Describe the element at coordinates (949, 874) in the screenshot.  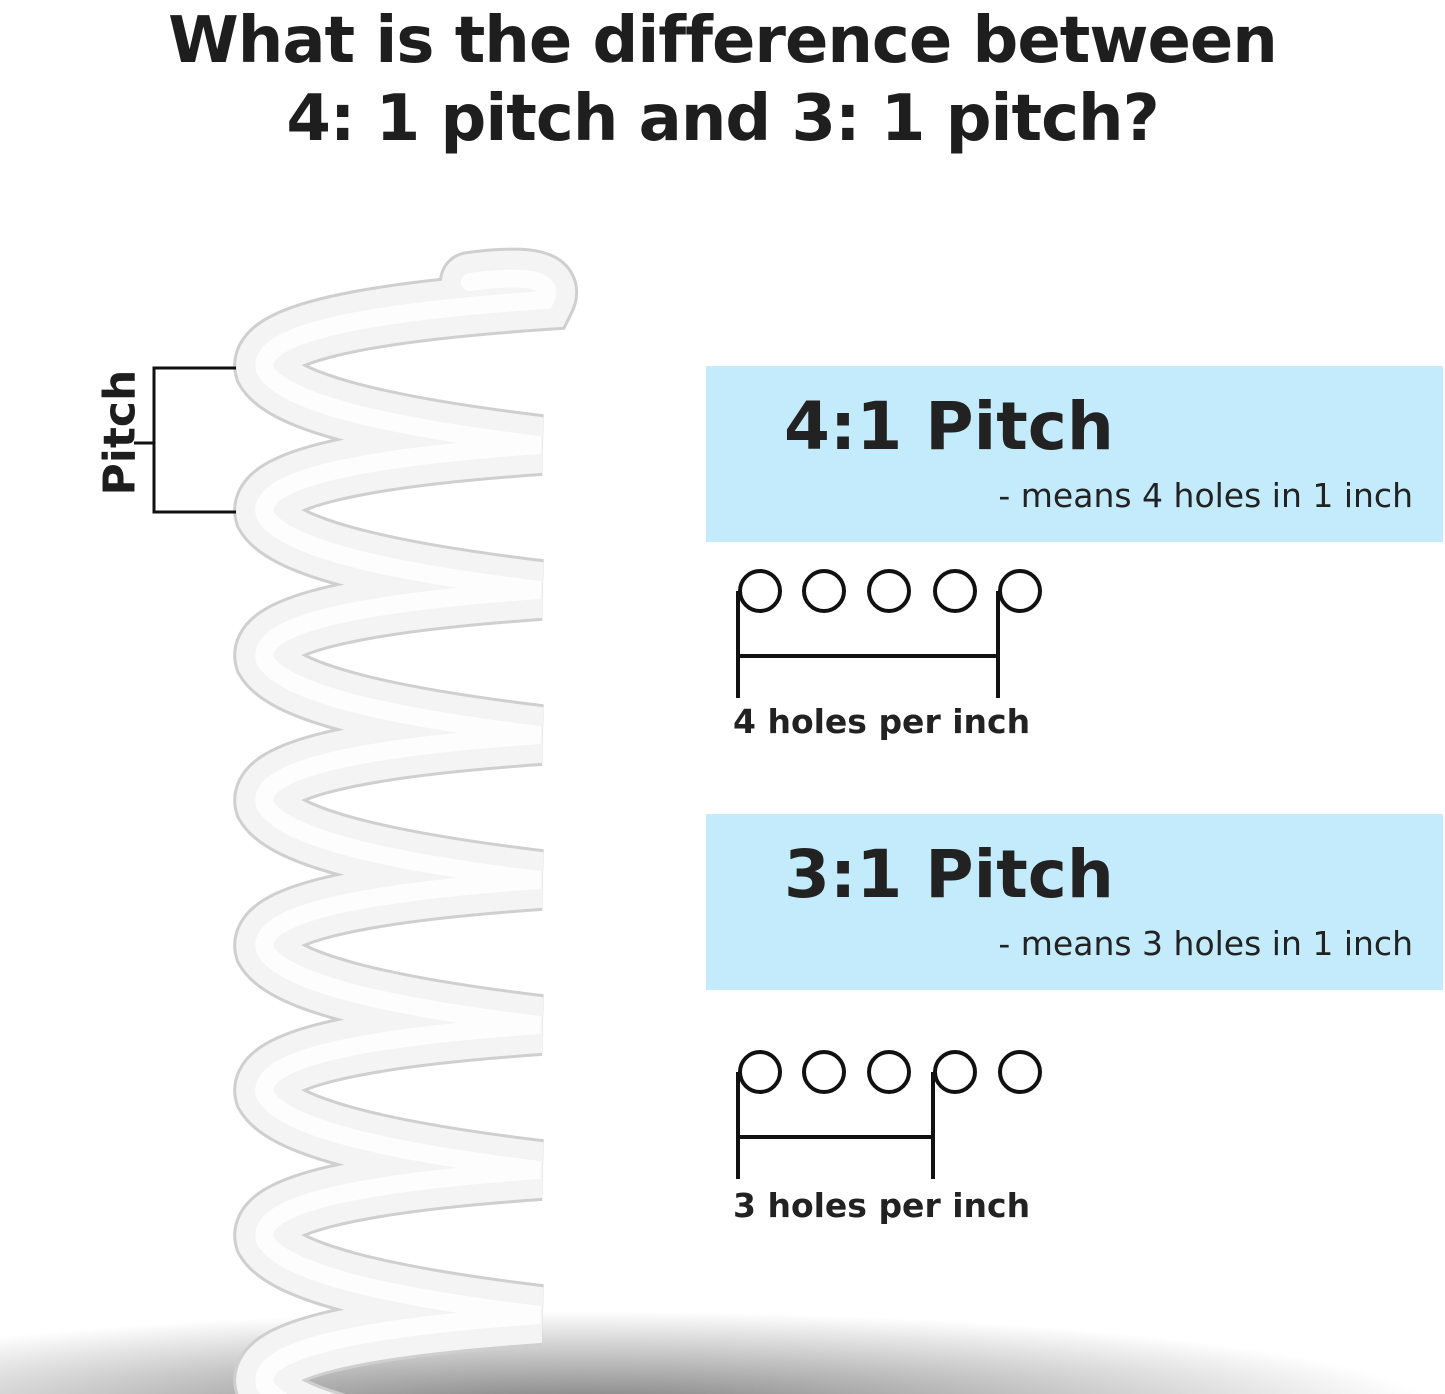
I see `pitch-3-1-heading: 3:1 Pitch` at that location.